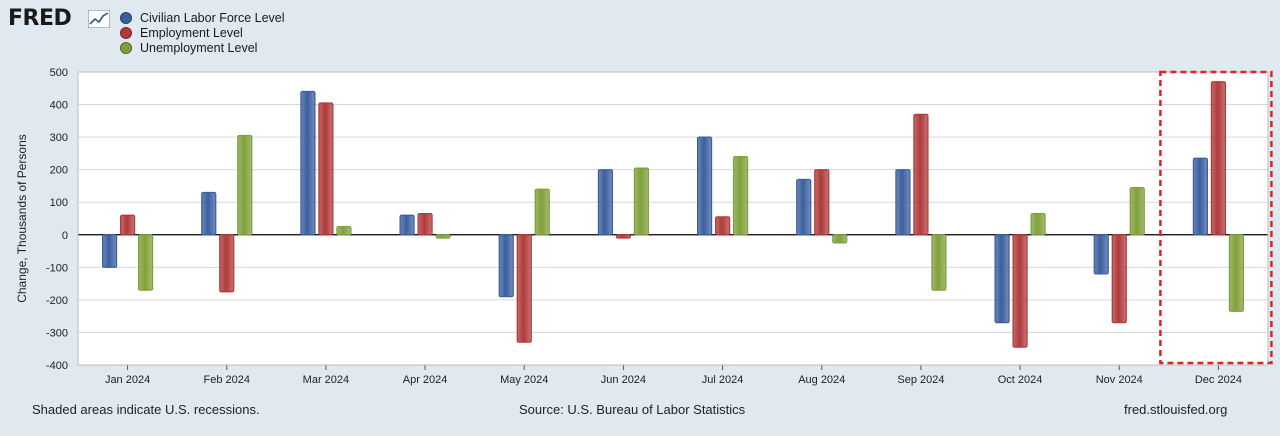 The height and width of the screenshot is (436, 1280). Describe the element at coordinates (1119, 380) in the screenshot. I see `x-tick-label: Nov 2024` at that location.